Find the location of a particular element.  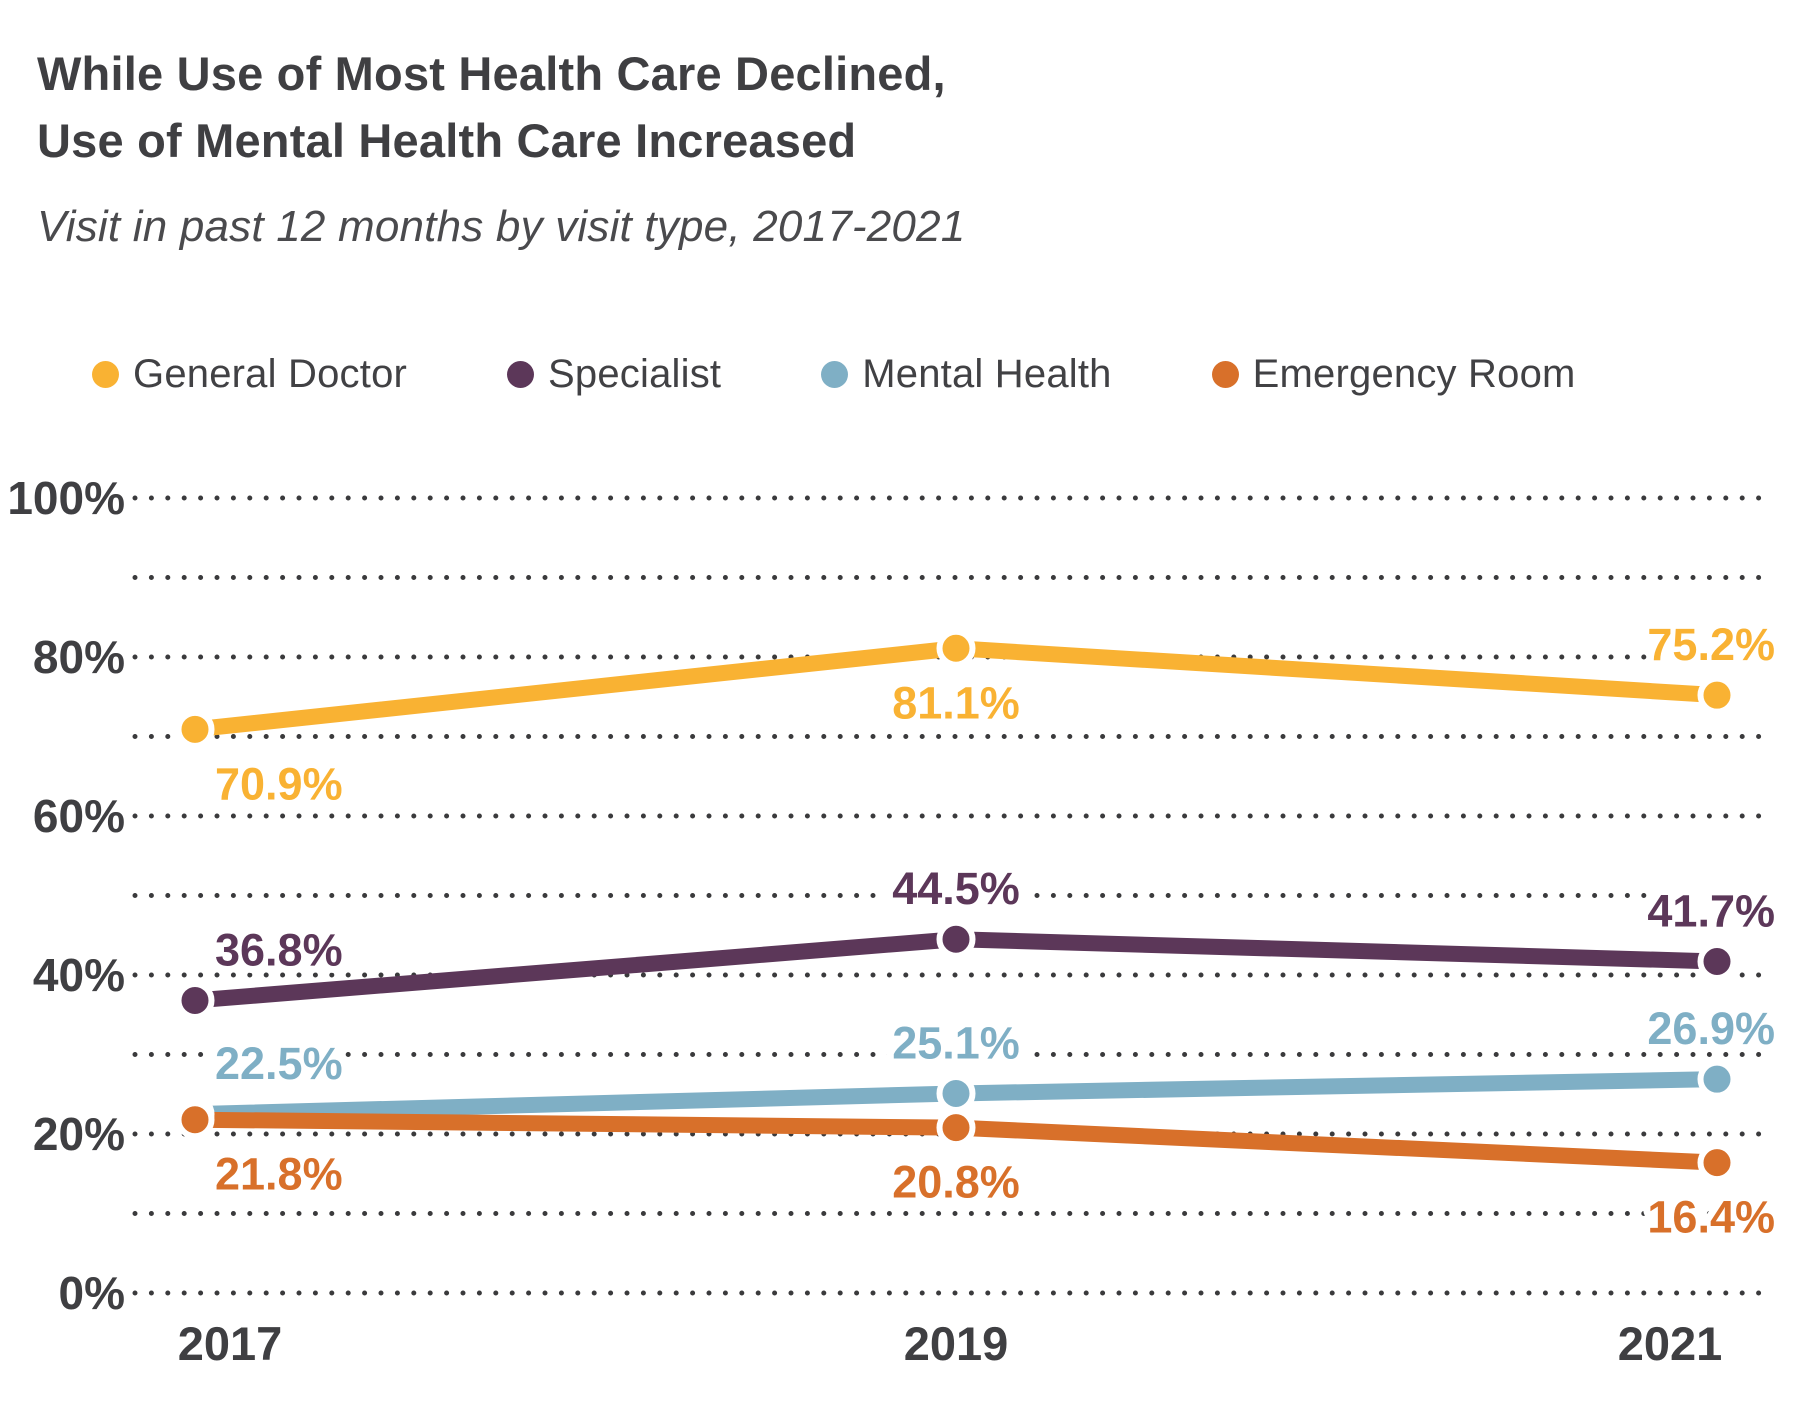

legend-item-emergency-room: Emergency Room is located at coordinates (1393, 374).